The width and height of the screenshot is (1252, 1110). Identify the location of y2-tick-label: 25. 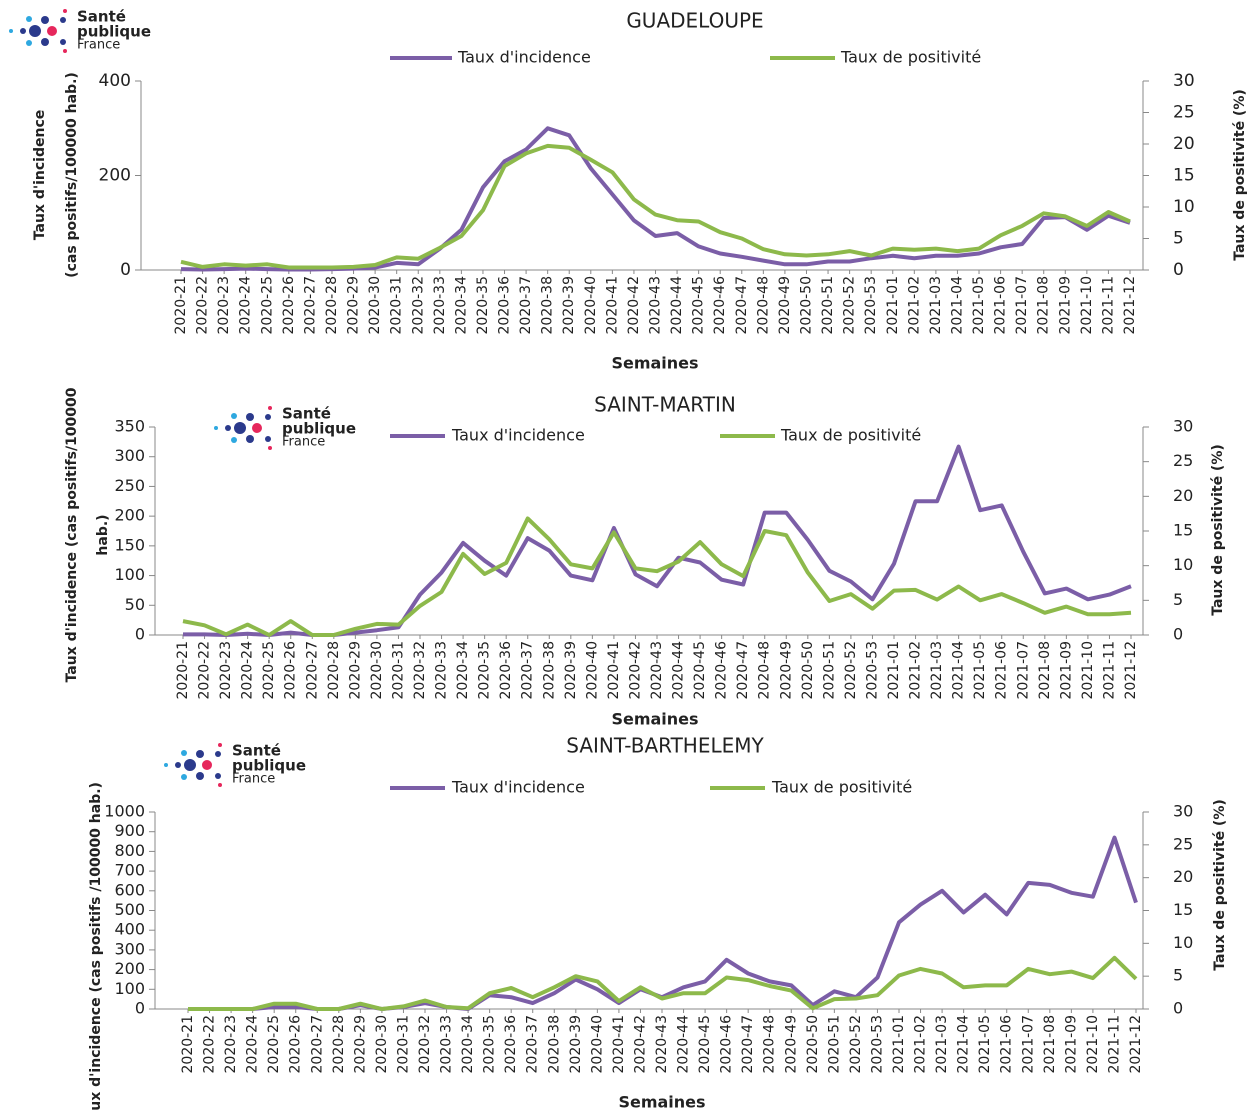
(1183, 843).